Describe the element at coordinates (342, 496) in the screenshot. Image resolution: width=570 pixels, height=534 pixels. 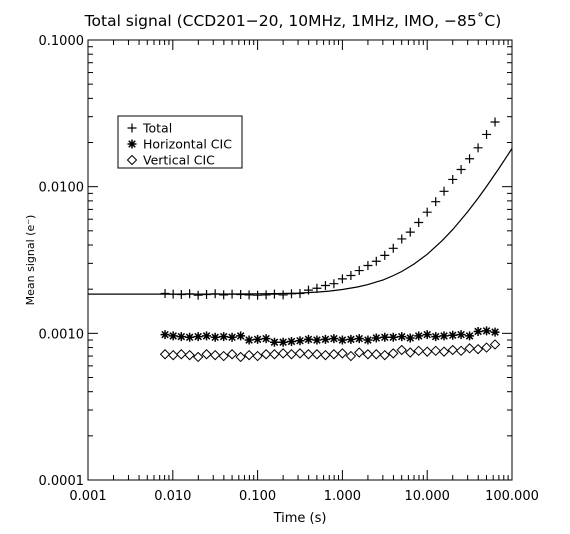
I see `x-tick-label: 1.000` at that location.